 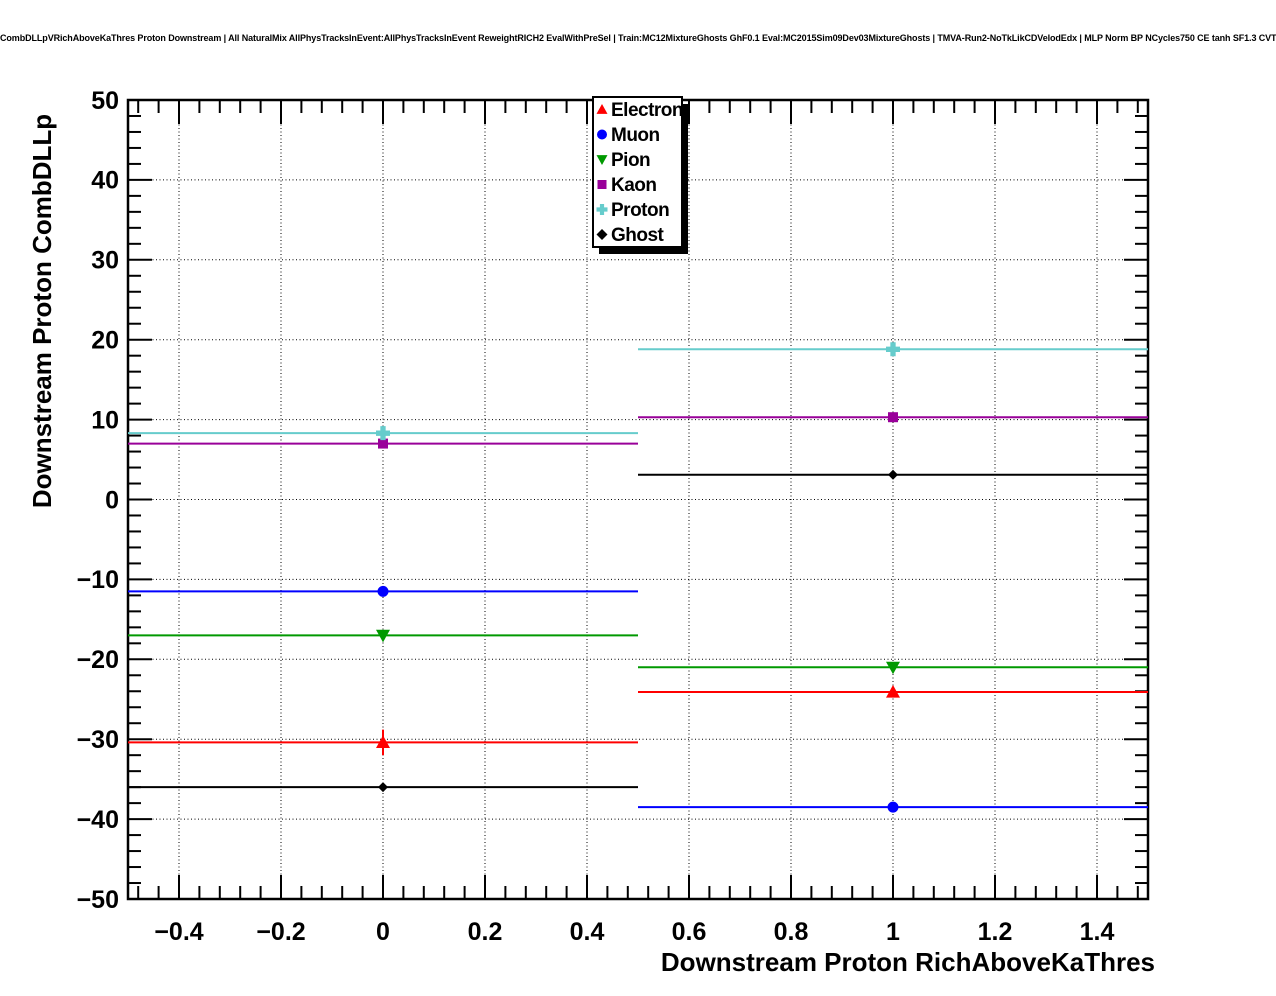 What do you see at coordinates (105, 181) in the screenshot?
I see `y-tick-label: 40` at bounding box center [105, 181].